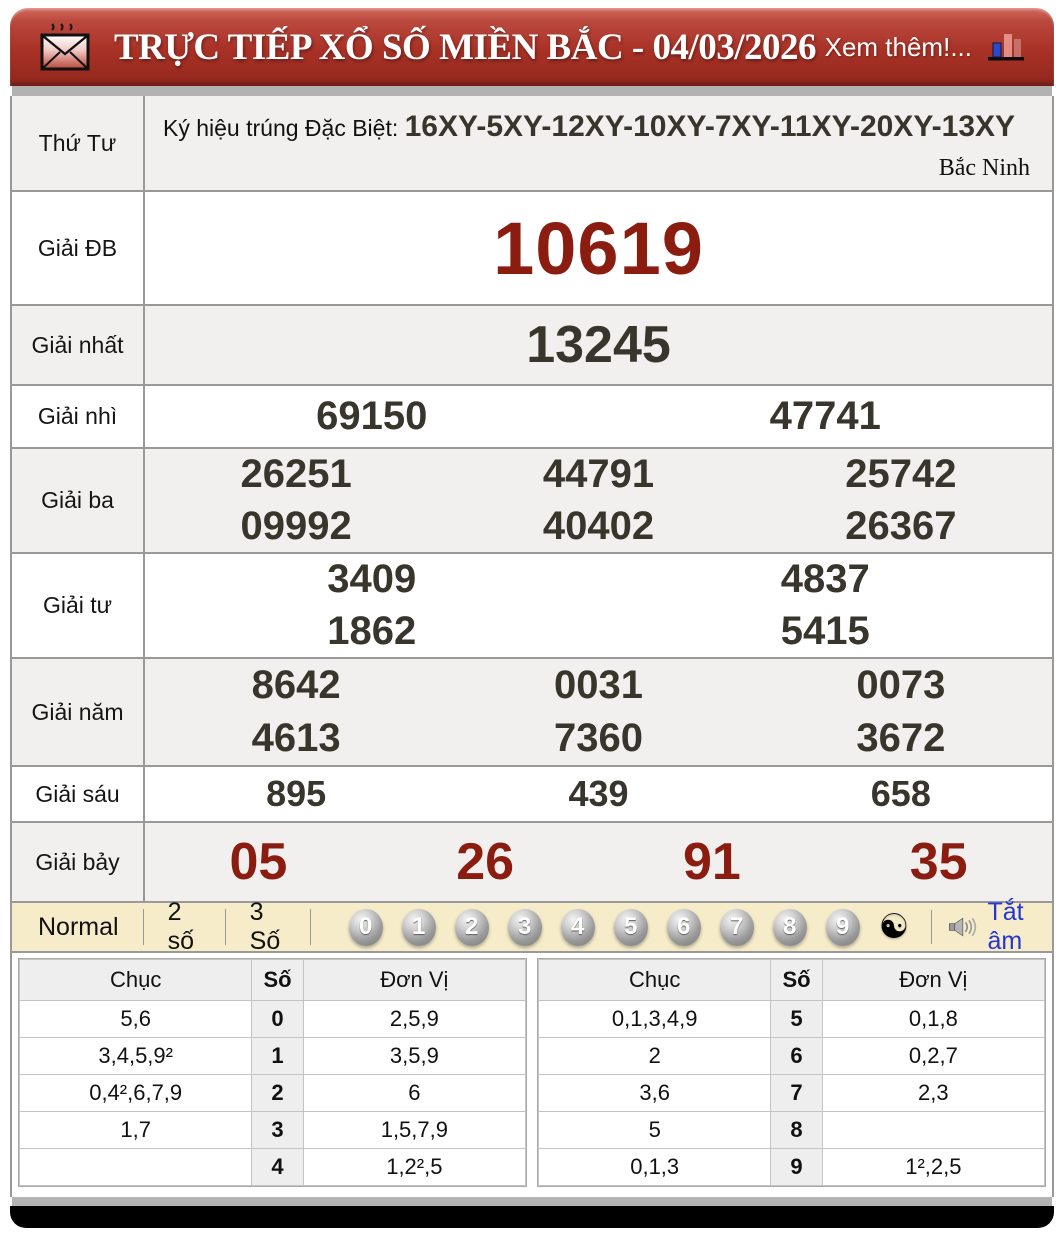 The width and height of the screenshot is (1064, 1234). What do you see at coordinates (933, 1167) in the screenshot?
I see `donvi-cell: 1²,2,5` at bounding box center [933, 1167].